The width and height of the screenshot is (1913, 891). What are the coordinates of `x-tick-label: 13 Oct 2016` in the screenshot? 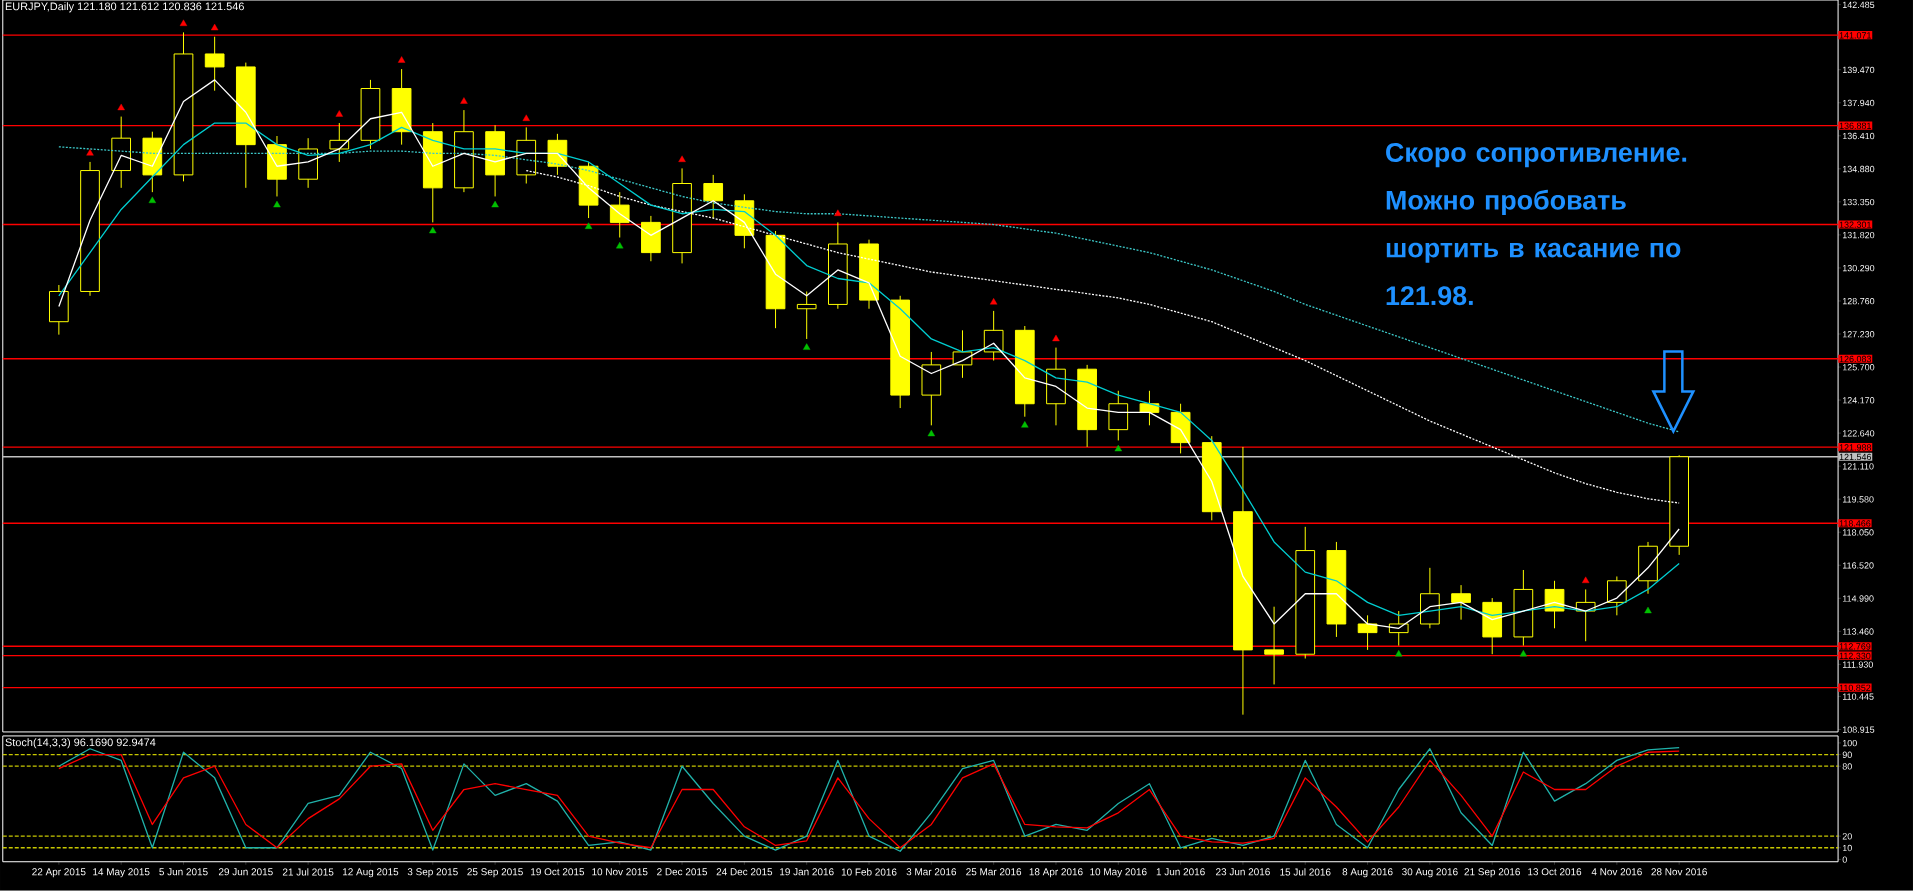 It's located at (1555, 872).